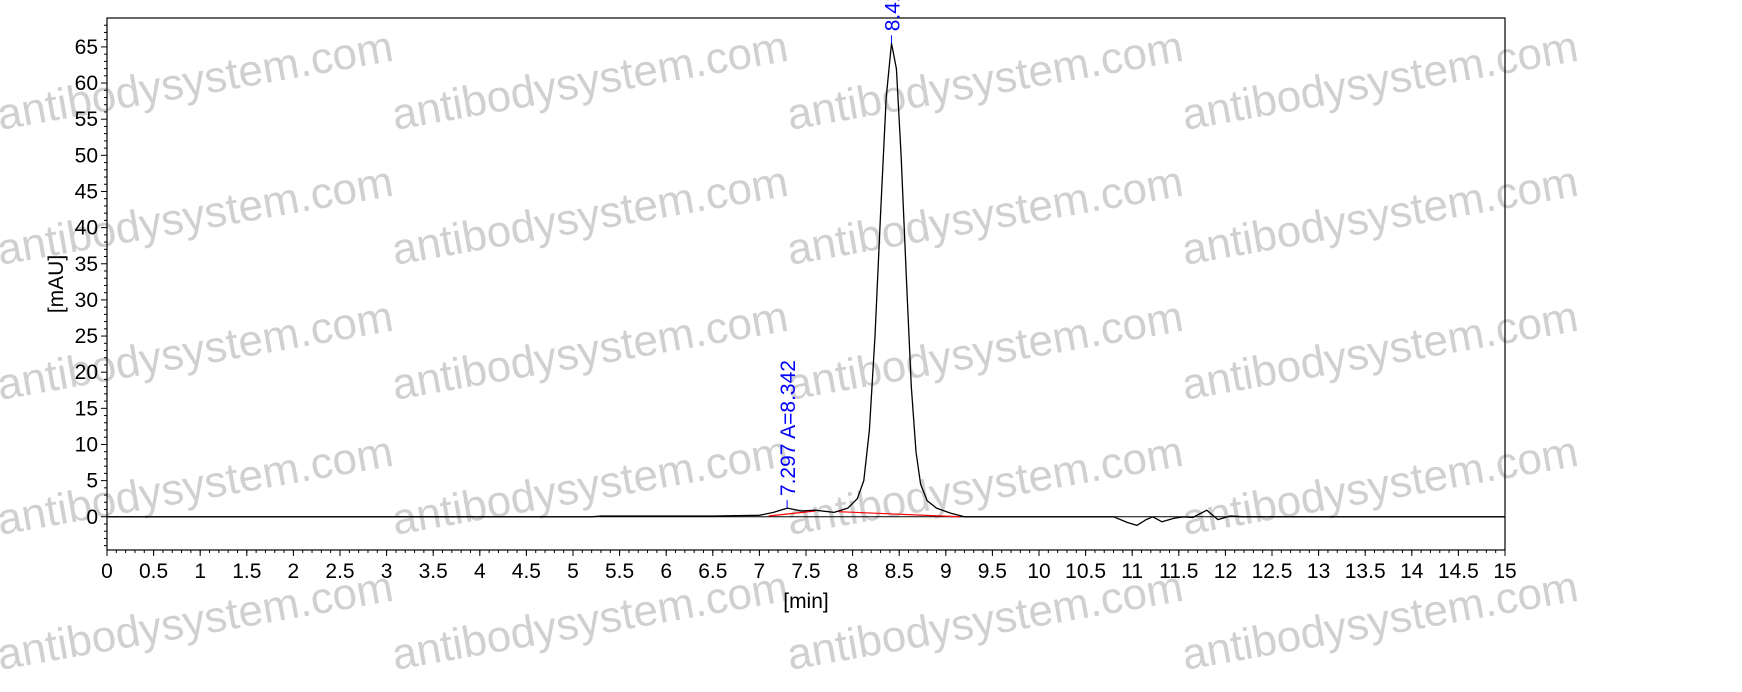  Describe the element at coordinates (86, 444) in the screenshot. I see `y-tick-label: 10` at that location.